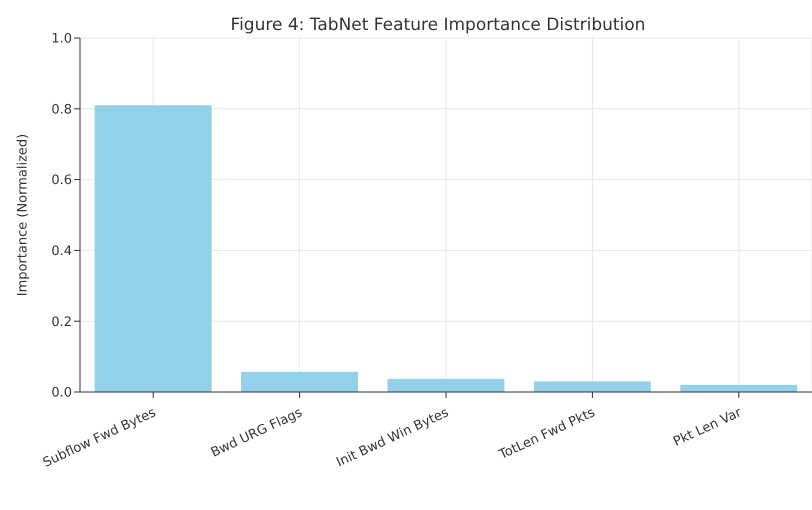 This screenshot has width=812, height=510. Describe the element at coordinates (23, 215) in the screenshot. I see `y-axis-title: Importance (Normalized)` at that location.